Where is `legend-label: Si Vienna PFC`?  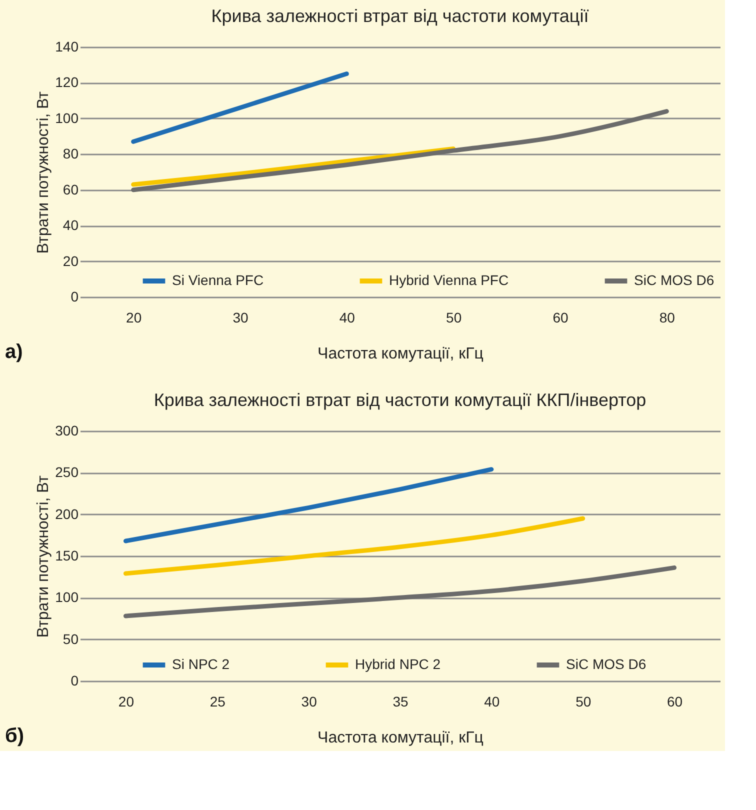
legend-label: Si Vienna PFC is located at coordinates (218, 280).